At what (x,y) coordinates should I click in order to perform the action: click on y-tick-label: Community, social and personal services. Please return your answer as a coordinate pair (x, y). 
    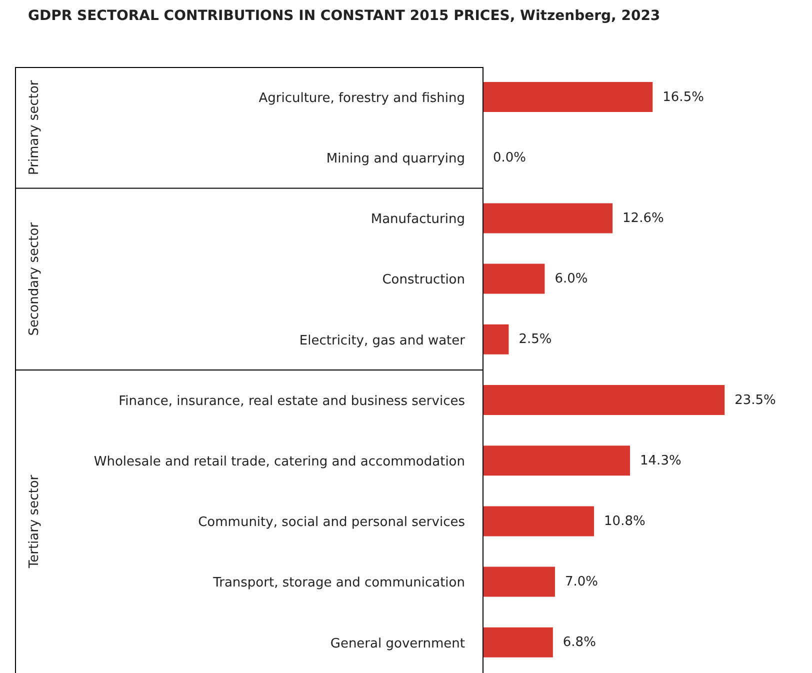
    Looking at the image, I should click on (332, 522).